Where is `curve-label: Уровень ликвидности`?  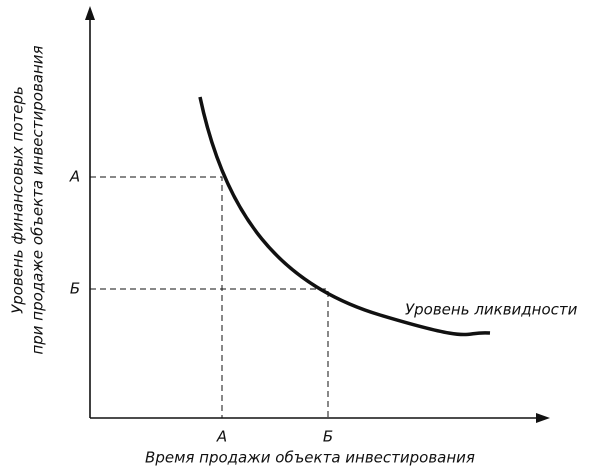
curve-label: Уровень ликвидности is located at coordinates (491, 310).